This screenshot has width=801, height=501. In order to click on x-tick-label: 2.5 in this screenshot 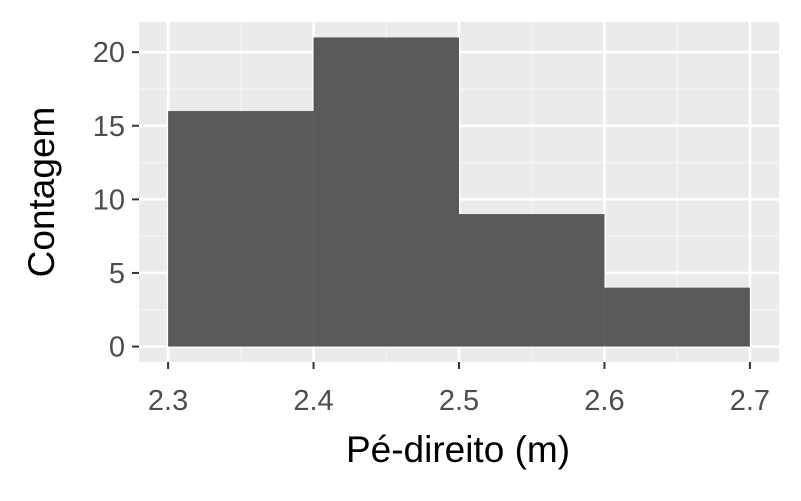, I will do `click(459, 401)`.